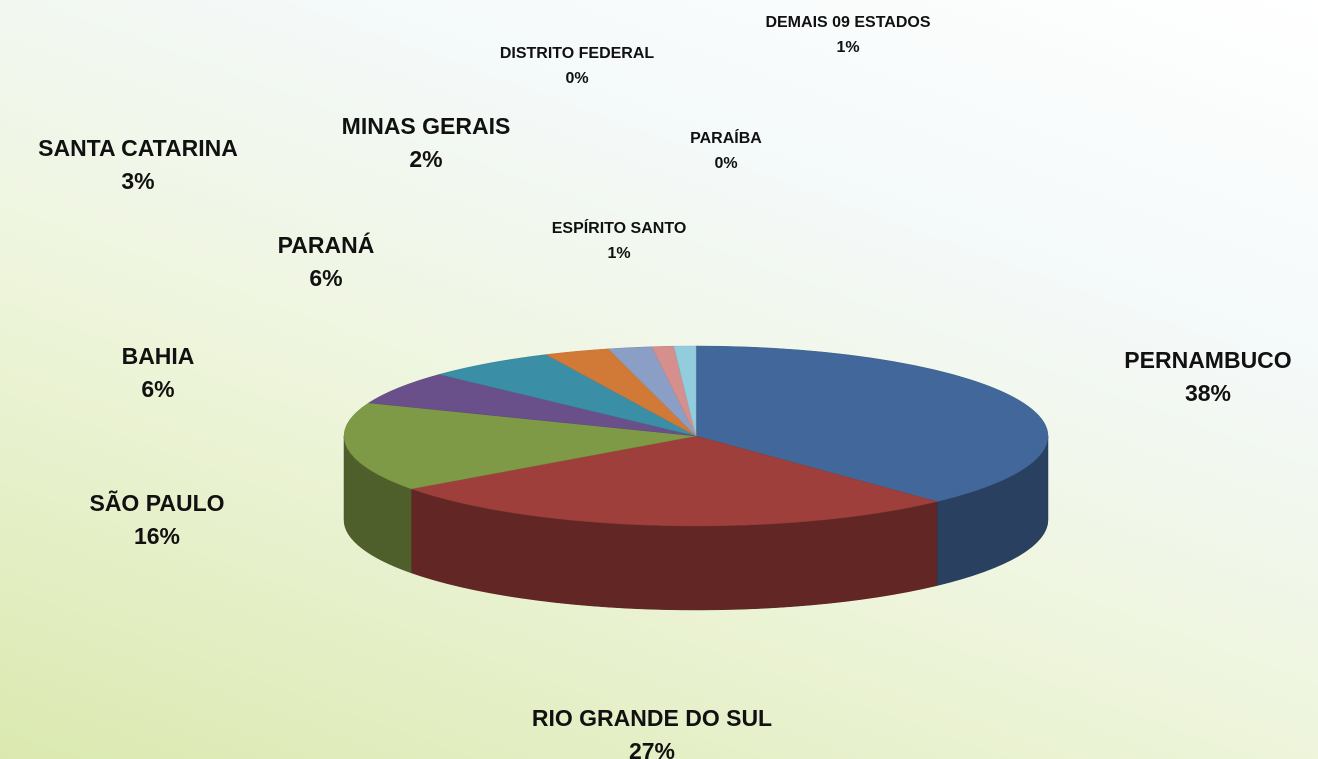 The height and width of the screenshot is (759, 1318). What do you see at coordinates (652, 748) in the screenshot?
I see `slice-value-label: 27%` at bounding box center [652, 748].